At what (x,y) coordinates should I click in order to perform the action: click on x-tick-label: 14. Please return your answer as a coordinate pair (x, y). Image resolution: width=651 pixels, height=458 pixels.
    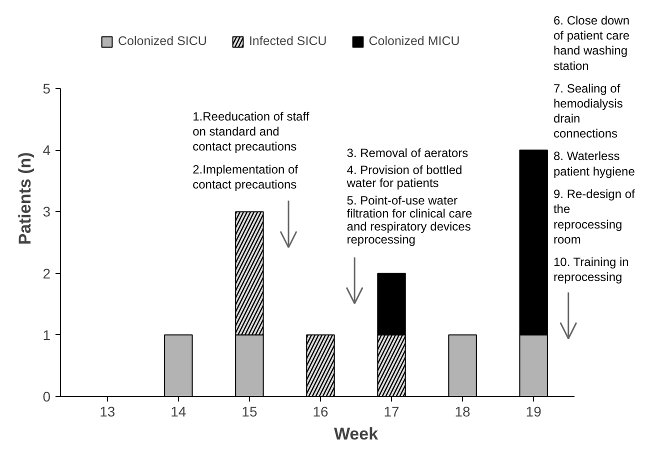
    Looking at the image, I should click on (178, 412).